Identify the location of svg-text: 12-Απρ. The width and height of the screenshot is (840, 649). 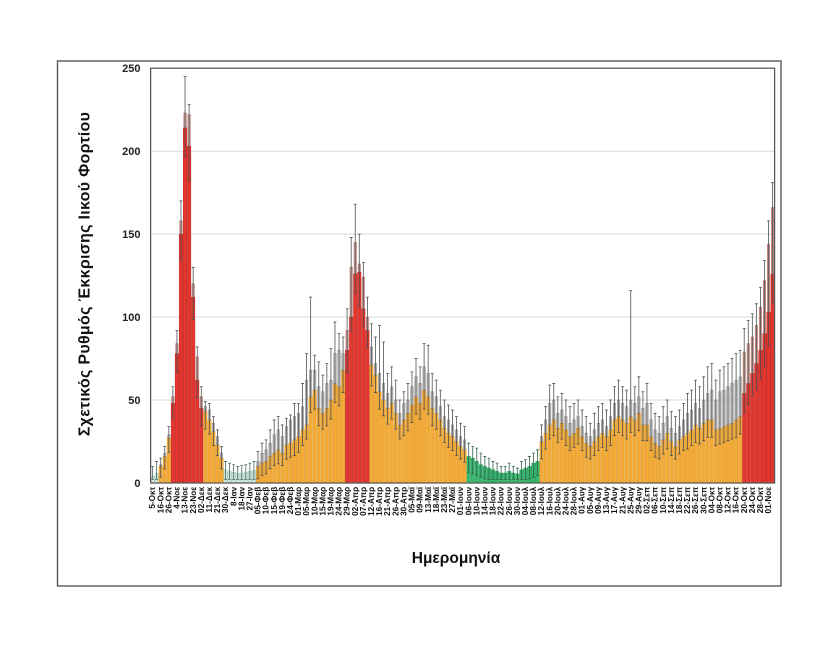
(371, 501).